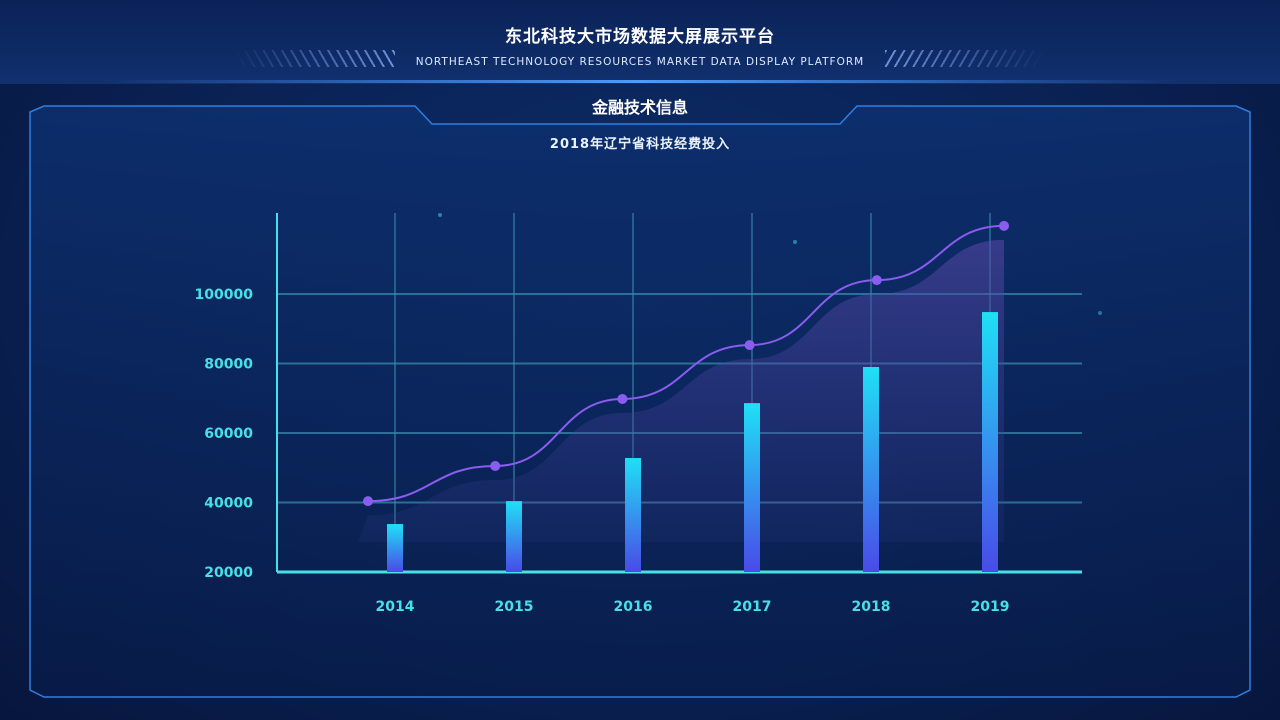 The image size is (1280, 720). Describe the element at coordinates (639, 107) in the screenshot. I see `panel-title: 金融技术信息` at that location.